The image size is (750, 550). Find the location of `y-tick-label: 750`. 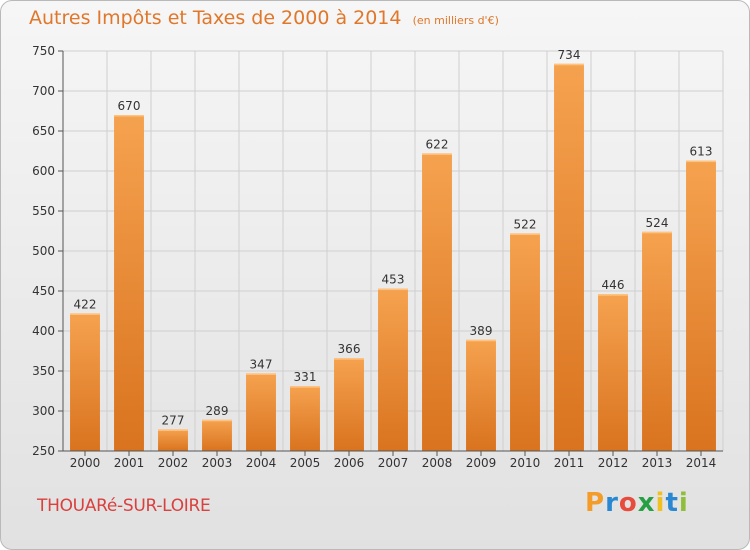

y-tick-label: 750 is located at coordinates (43, 51).